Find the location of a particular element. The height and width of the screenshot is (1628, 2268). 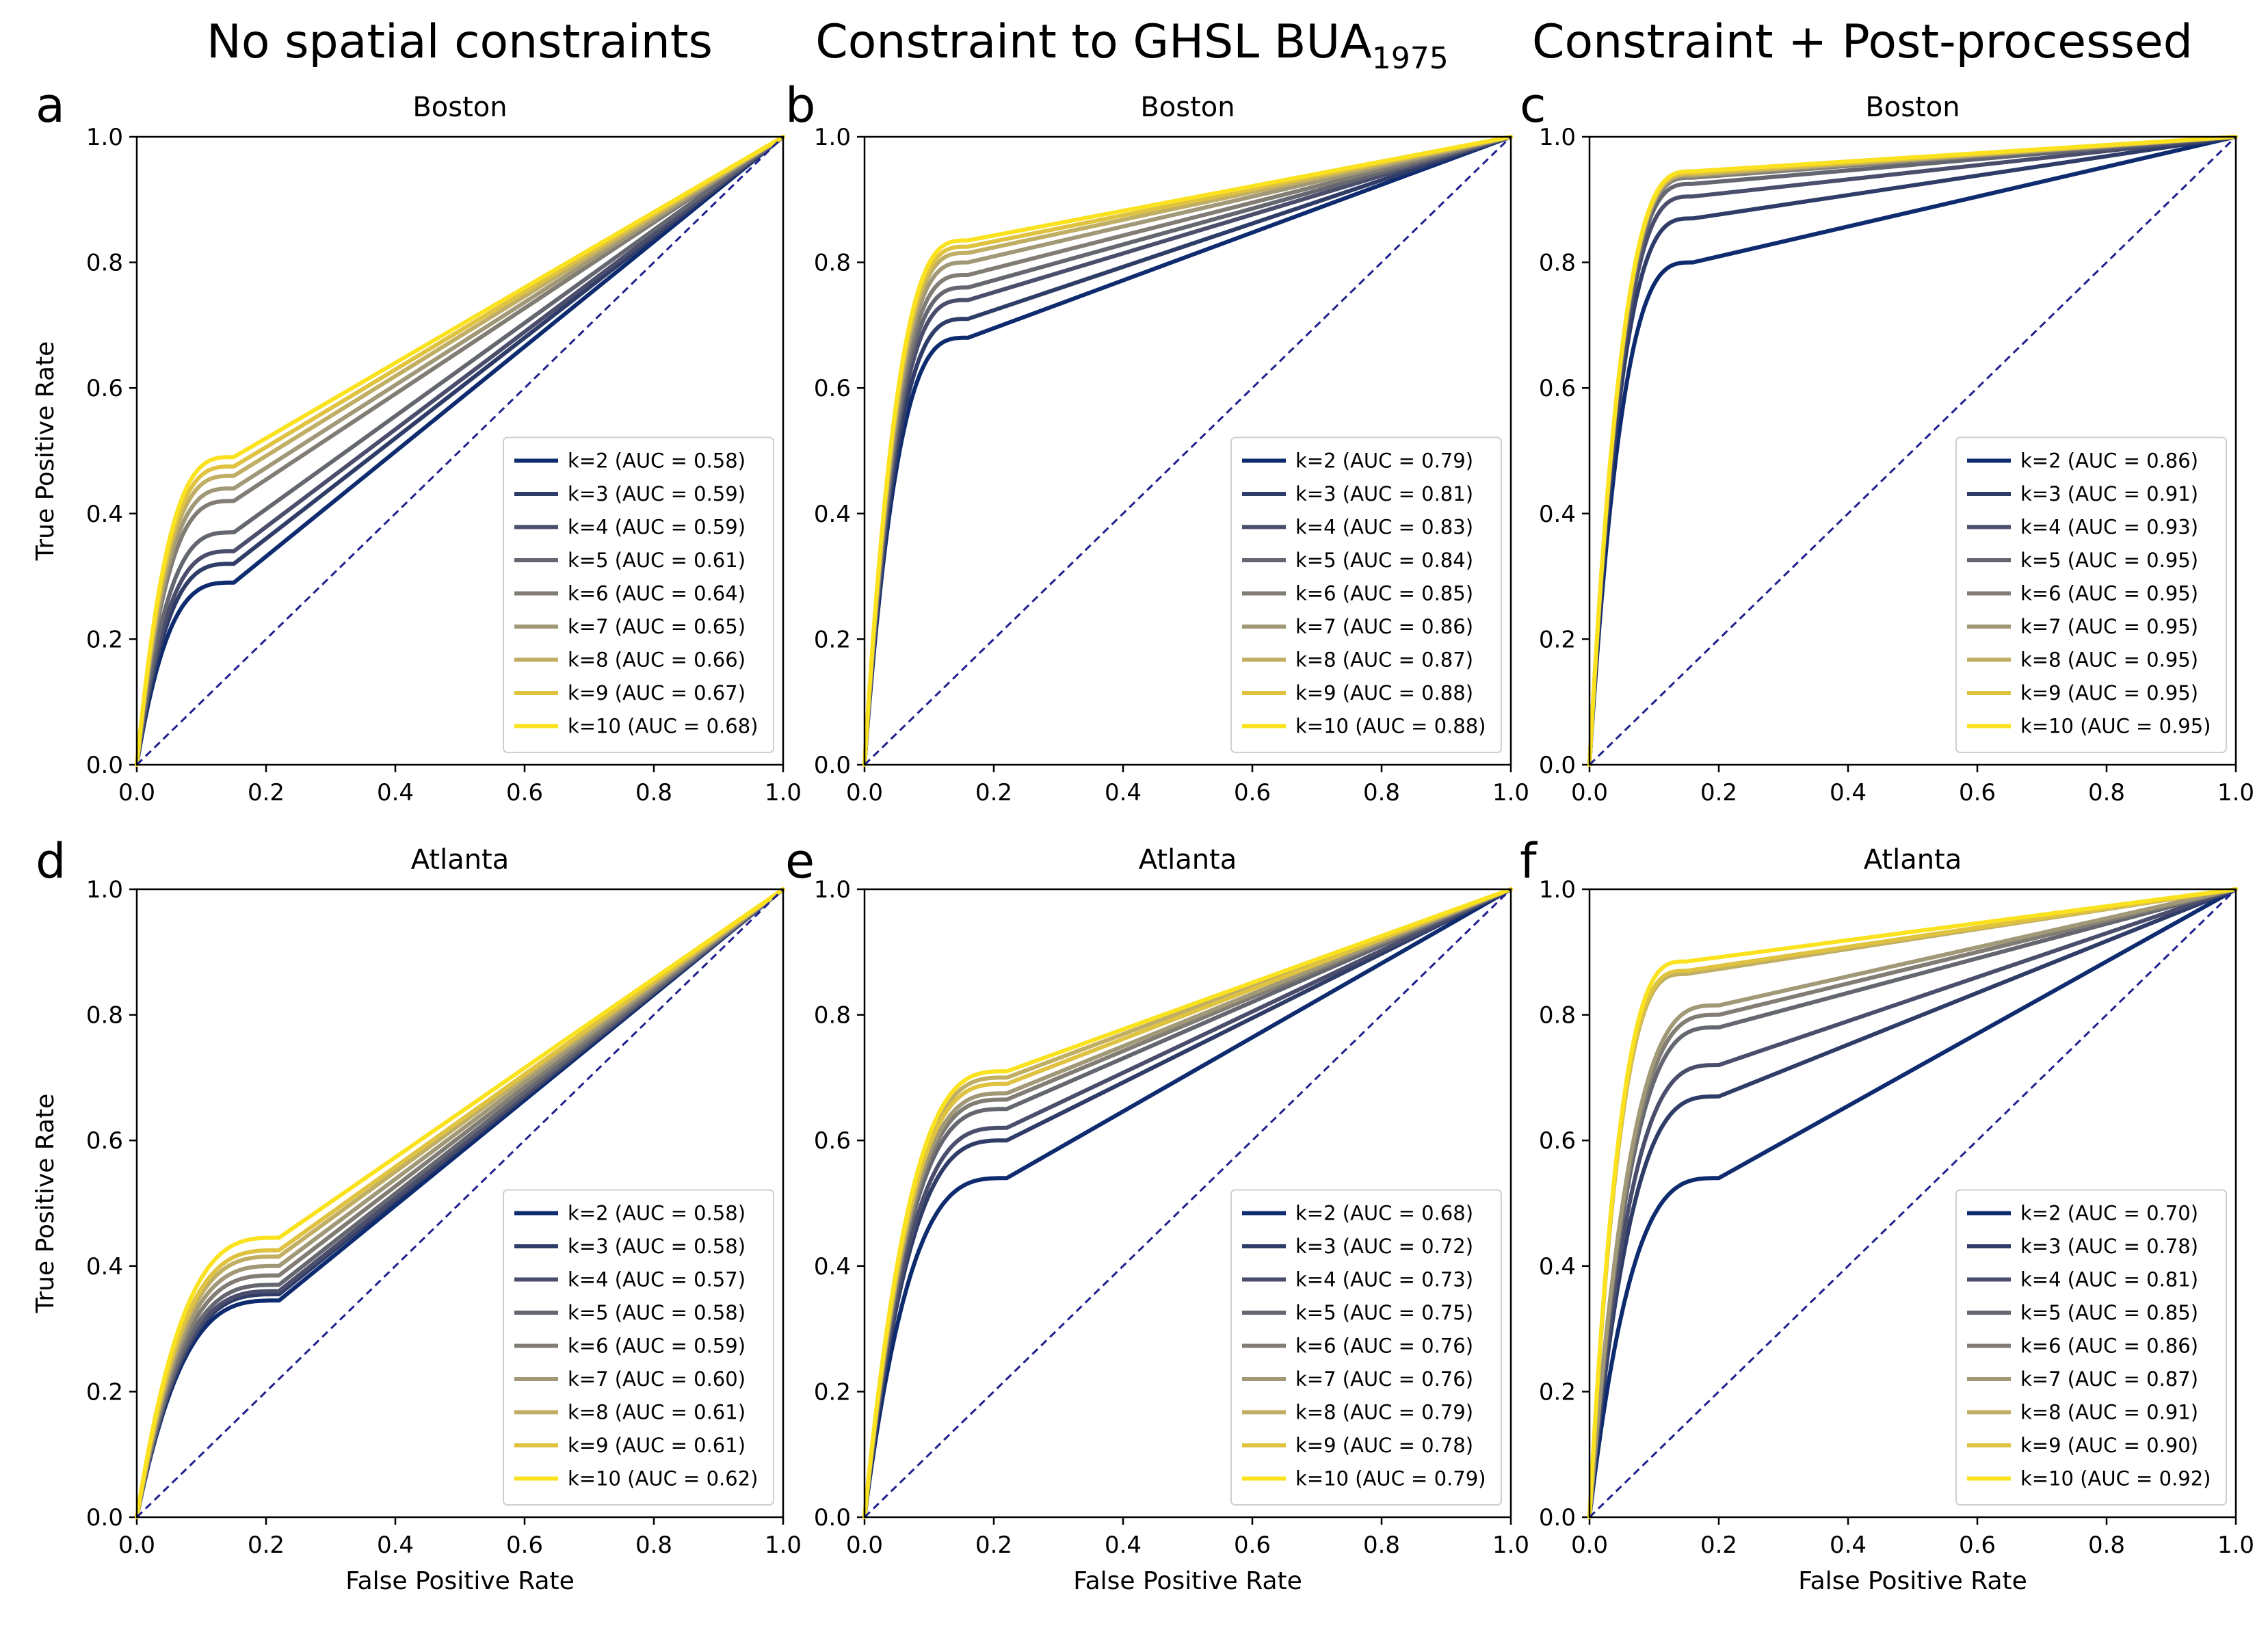

legend-entry-k8: k=8 (AUC = 0.95) is located at coordinates (2109, 660).